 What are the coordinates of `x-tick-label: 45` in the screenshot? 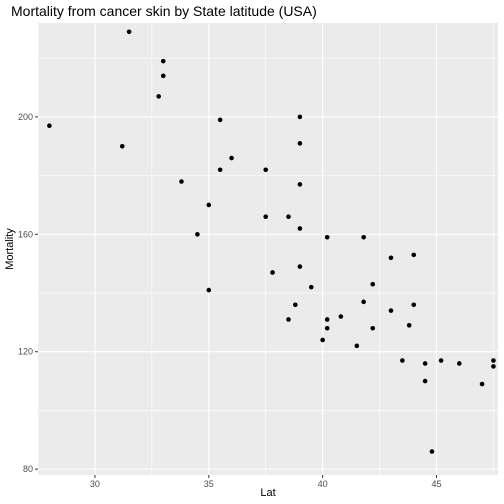 It's located at (437, 484).